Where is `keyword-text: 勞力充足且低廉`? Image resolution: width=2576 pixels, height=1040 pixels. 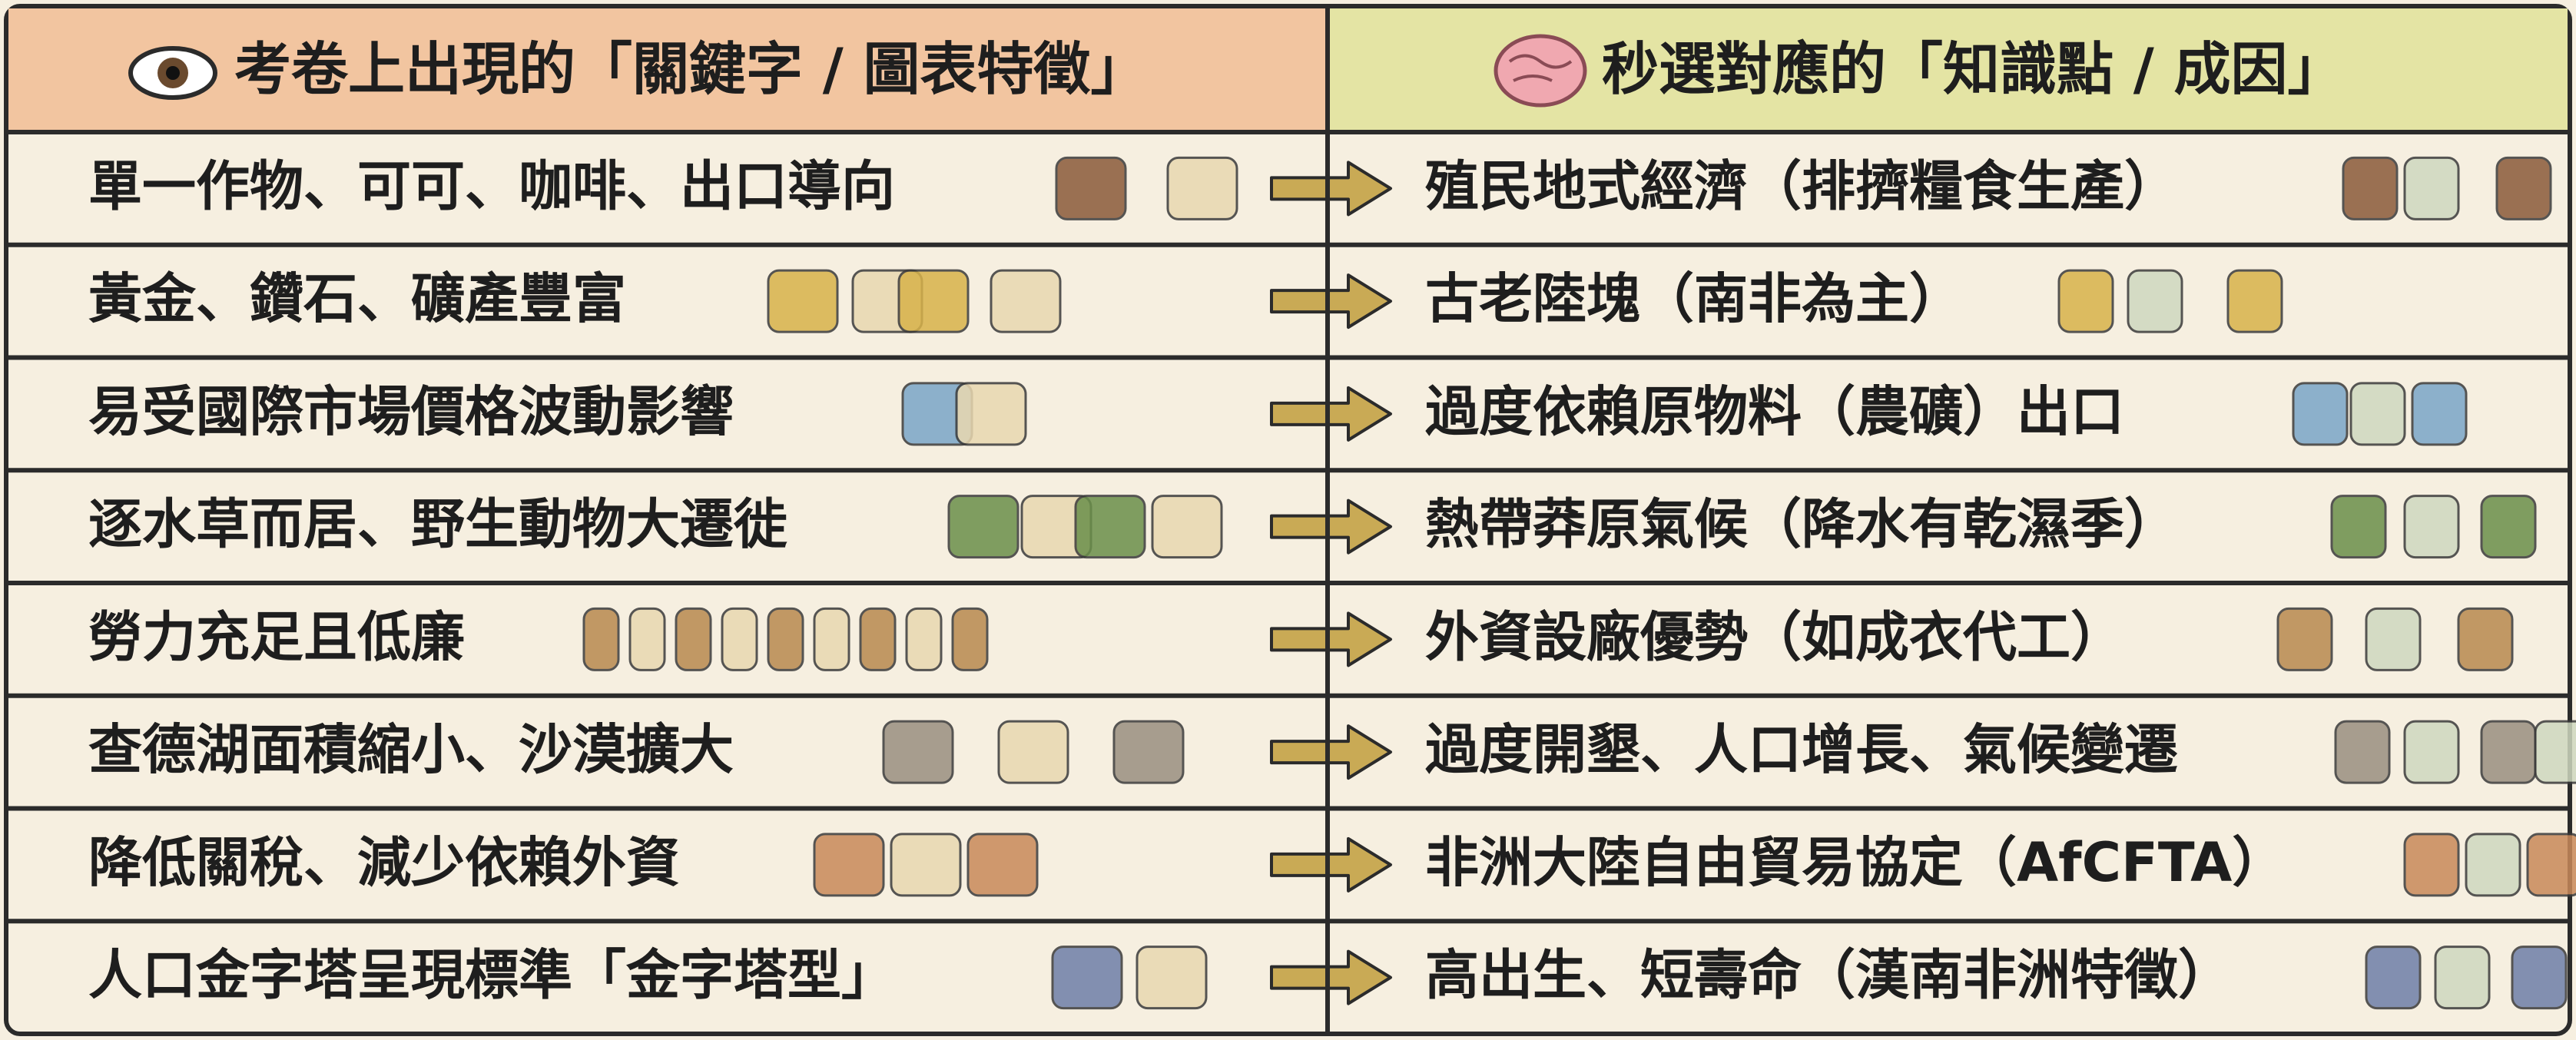
keyword-text: 勞力充足且低廉 is located at coordinates (276, 636).